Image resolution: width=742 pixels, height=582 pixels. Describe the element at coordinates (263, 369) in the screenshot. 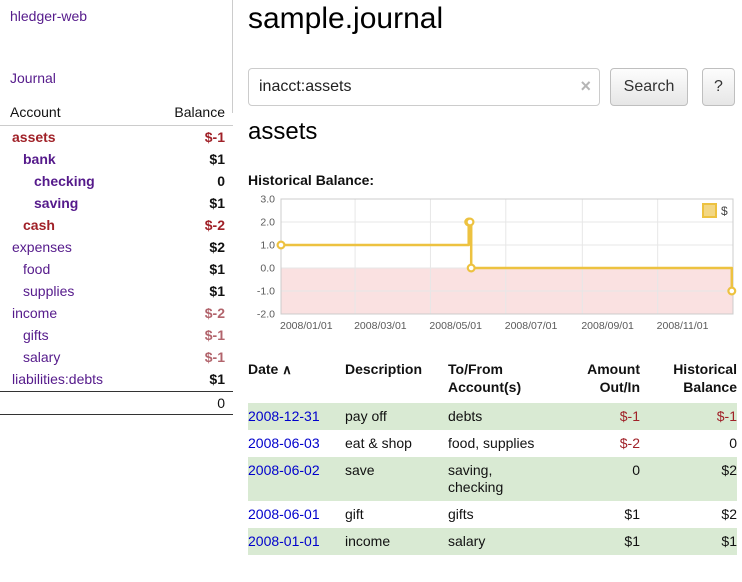

I see `date-header-label: Date` at that location.